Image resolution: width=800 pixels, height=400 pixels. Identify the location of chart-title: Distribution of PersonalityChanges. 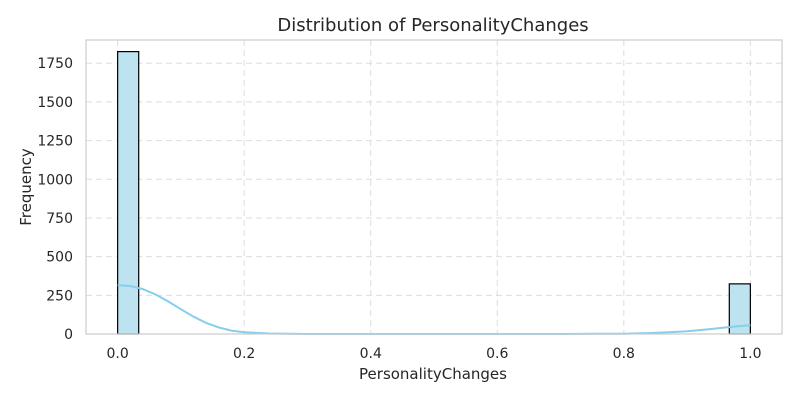
(432, 25).